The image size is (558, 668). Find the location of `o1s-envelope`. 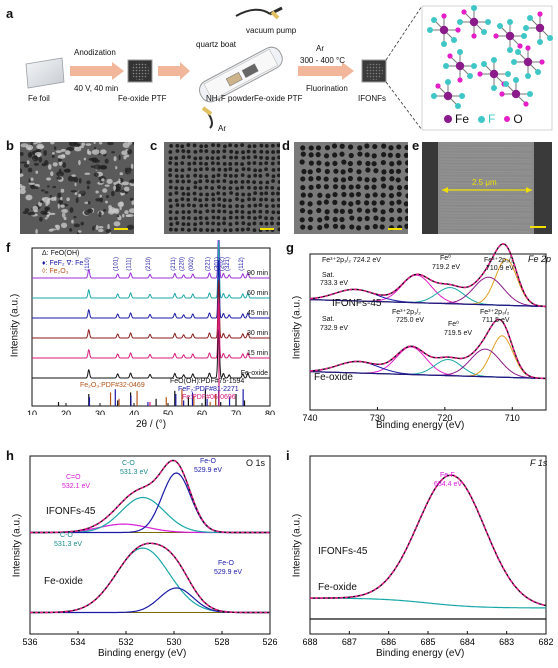

o1s-envelope is located at coordinates (150, 496).